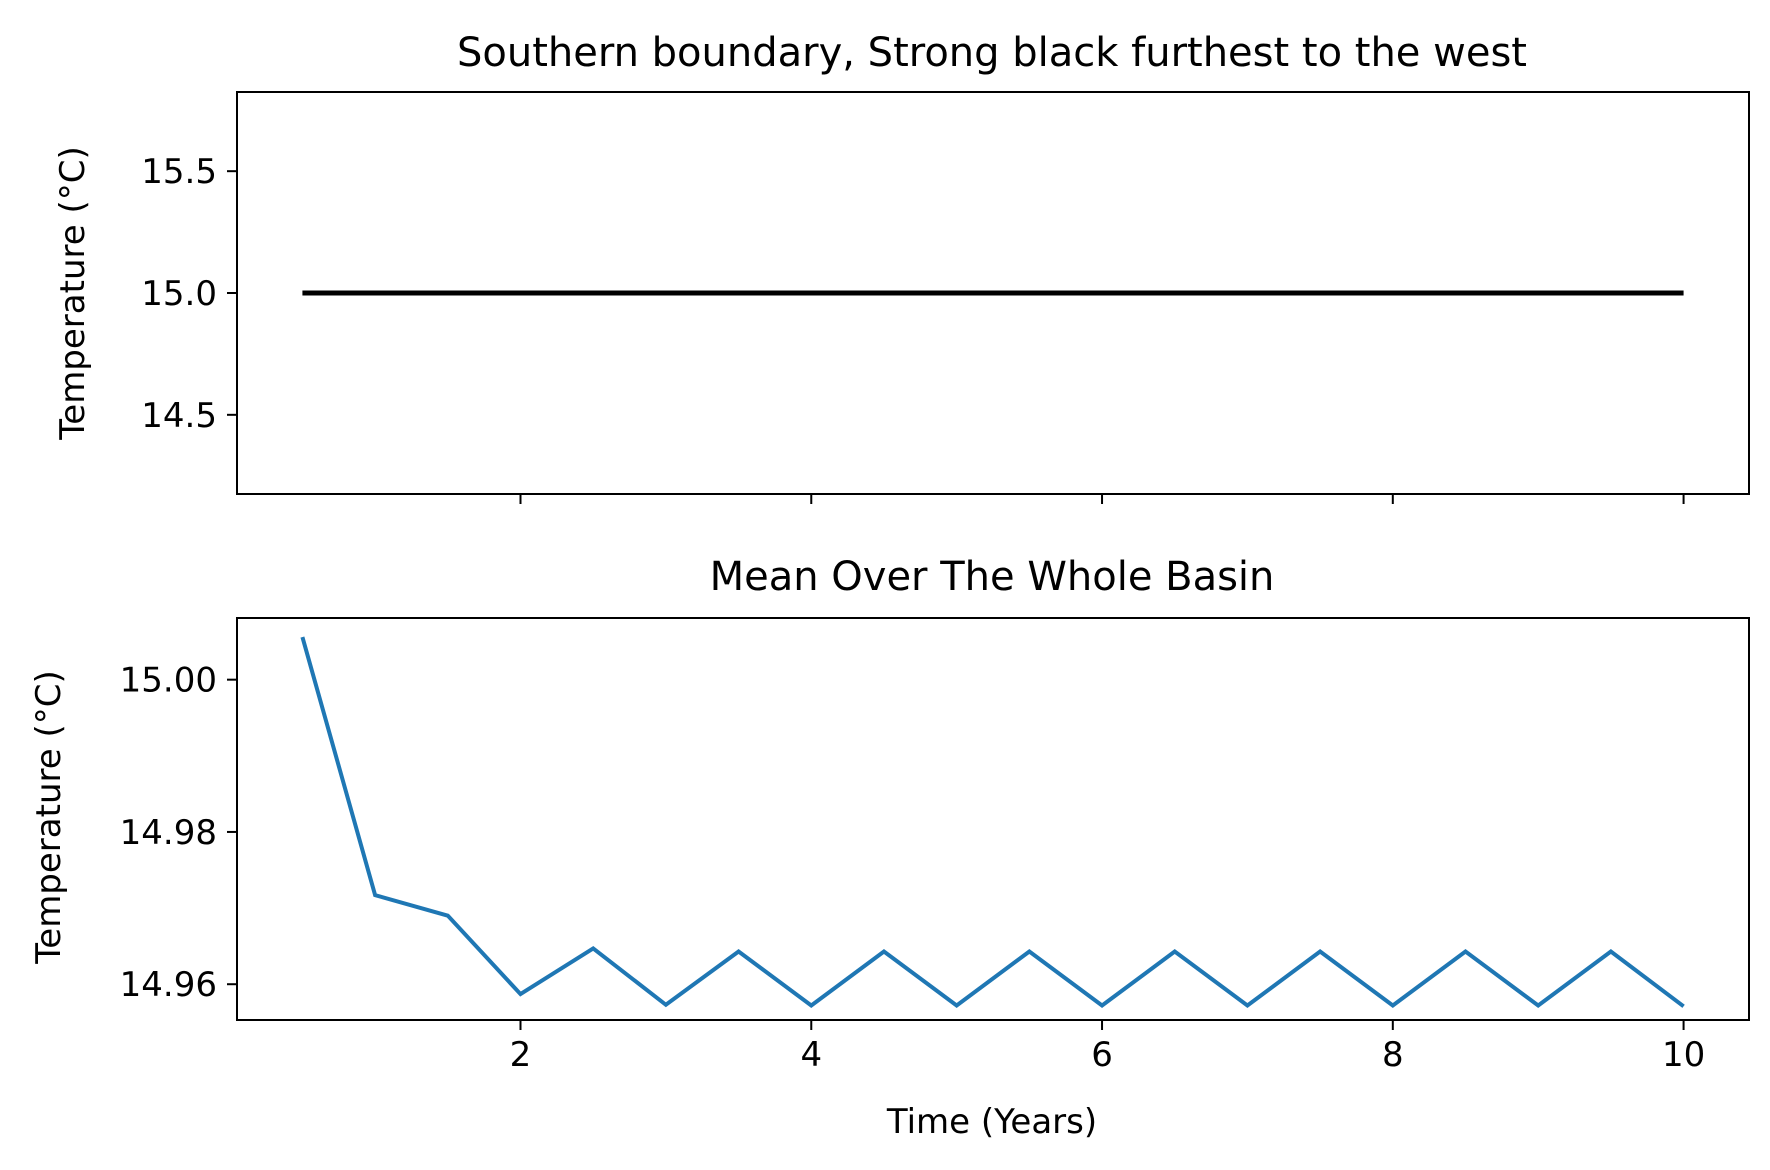 The image size is (1770, 1170). What do you see at coordinates (179, 416) in the screenshot?
I see `top-y-tick-label: 14.5` at bounding box center [179, 416].